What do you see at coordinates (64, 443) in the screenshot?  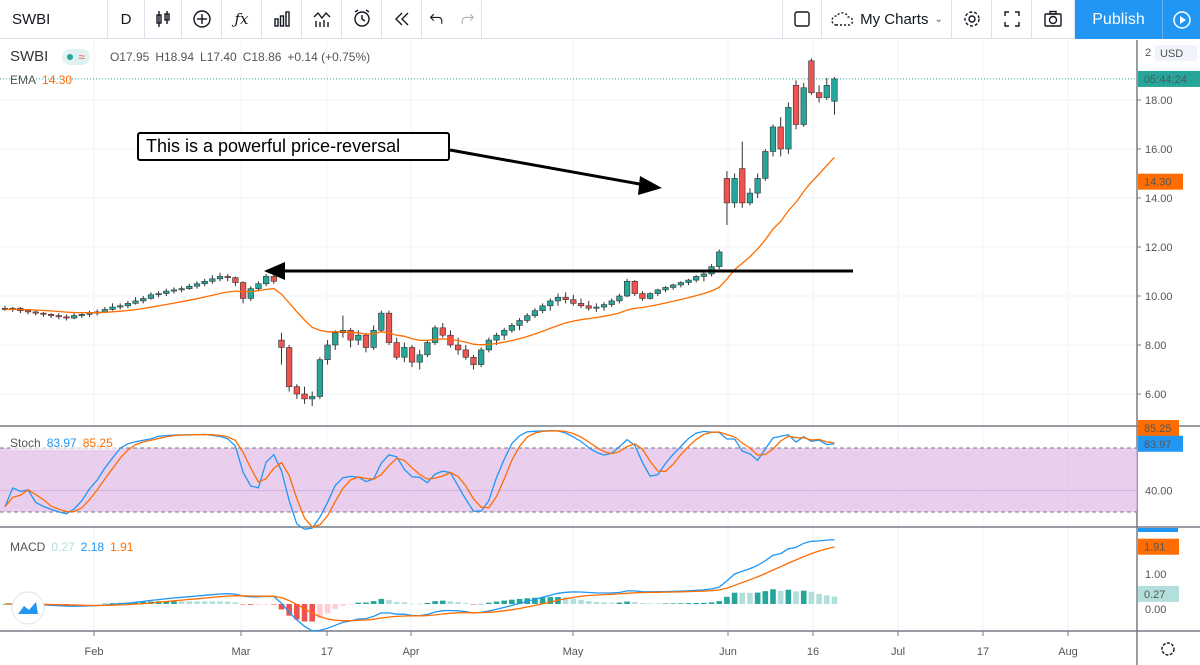 I see `stoch-legend: Stoch 83.97 85.25` at bounding box center [64, 443].